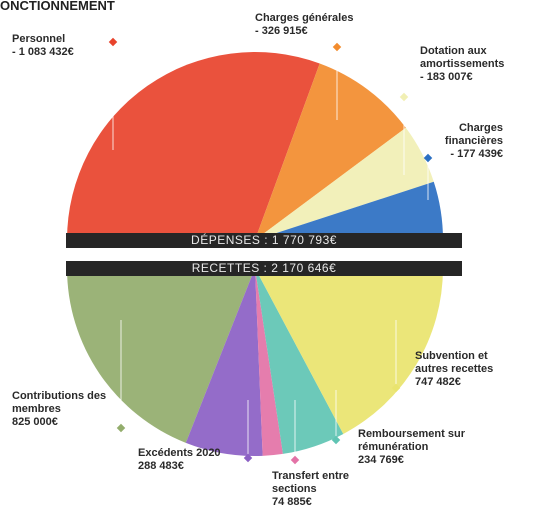 The width and height of the screenshot is (535, 514). I want to click on slice-label: Dotation aux amortissements - 183 007€, so click(476, 64).